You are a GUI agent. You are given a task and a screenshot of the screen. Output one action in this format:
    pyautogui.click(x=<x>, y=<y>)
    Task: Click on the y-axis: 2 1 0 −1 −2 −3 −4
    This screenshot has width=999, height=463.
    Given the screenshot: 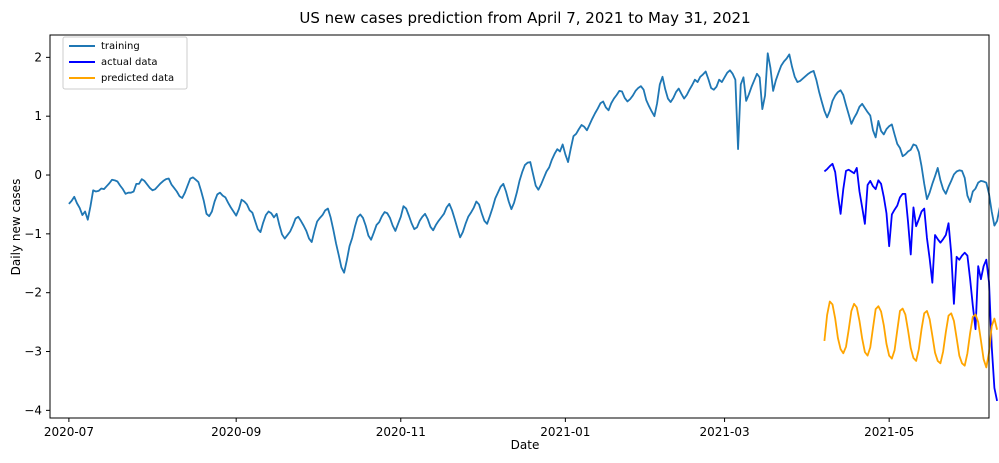 What is the action you would take?
    pyautogui.click(x=37, y=233)
    